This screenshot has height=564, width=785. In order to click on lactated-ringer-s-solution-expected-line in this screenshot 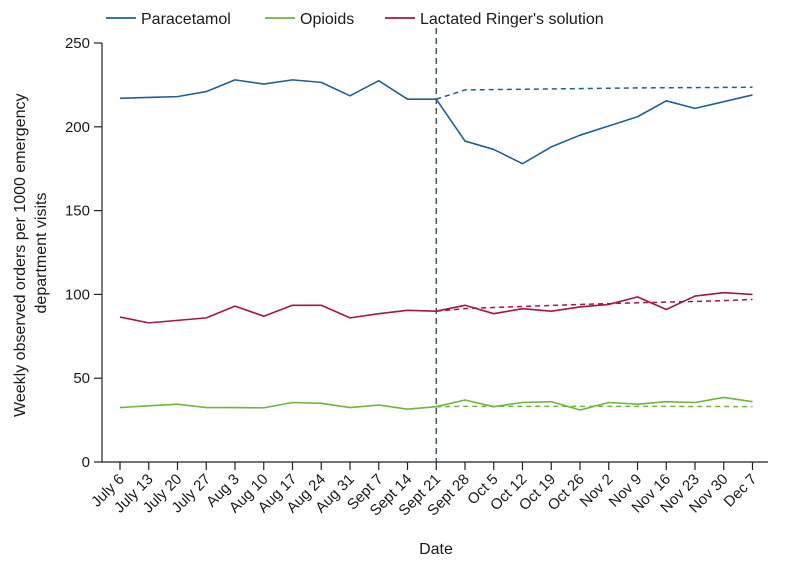, I will do `click(594, 305)`.